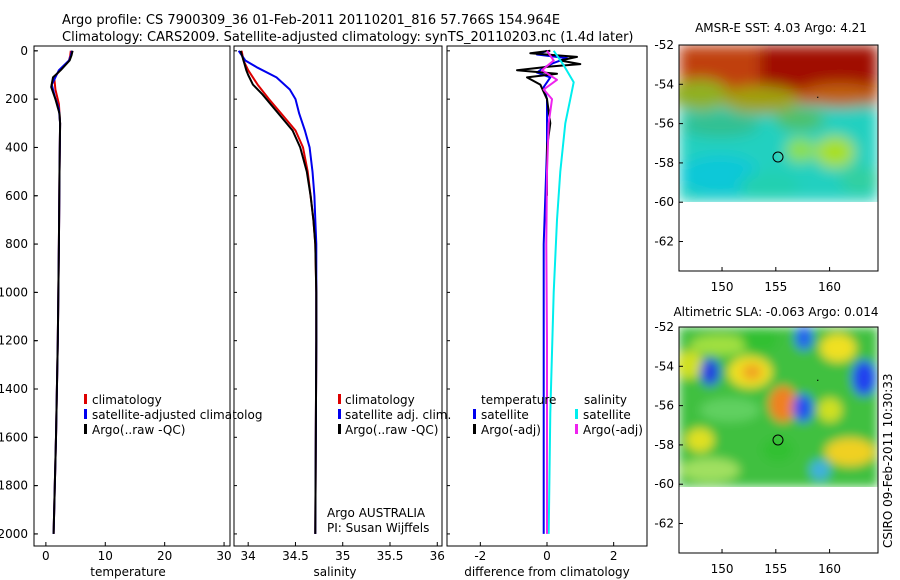  What do you see at coordinates (547, 556) in the screenshot?
I see `diff-x-tick-label: 0` at bounding box center [547, 556].